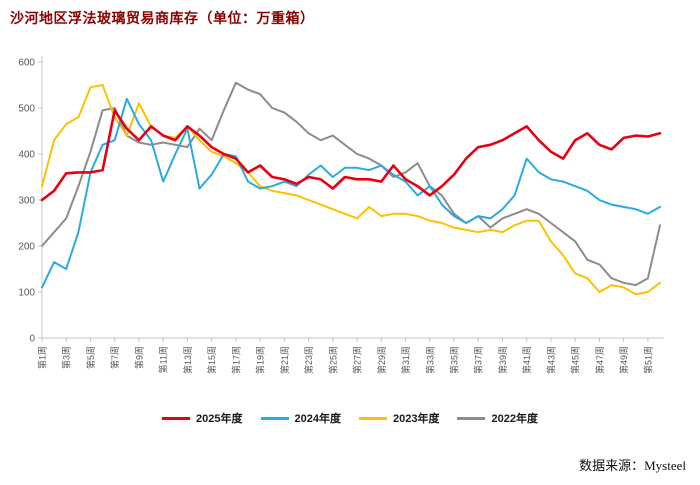  I want to click on x-tick-label: 第45周, so click(575, 360).